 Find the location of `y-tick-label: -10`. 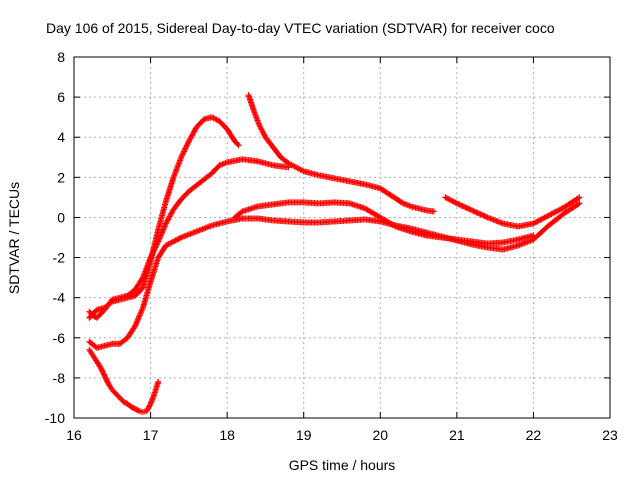

y-tick-label: -10 is located at coordinates (55, 418).